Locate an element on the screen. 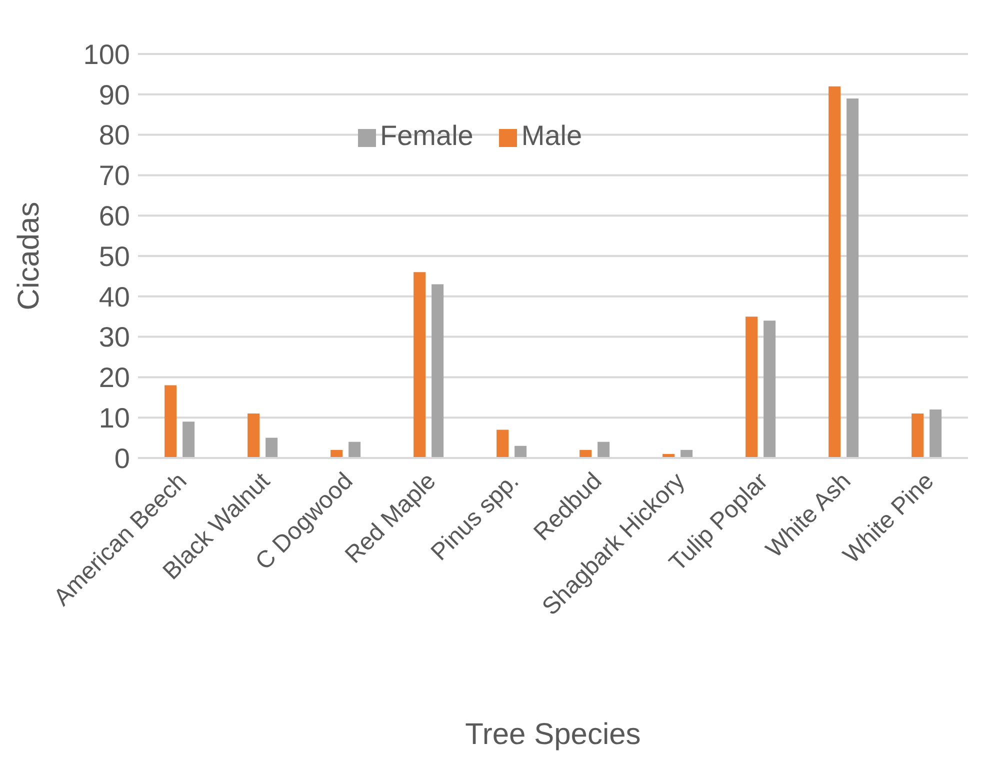 Image resolution: width=987 pixels, height=770 pixels. y-axis-title: Cicadas is located at coordinates (29, 256).